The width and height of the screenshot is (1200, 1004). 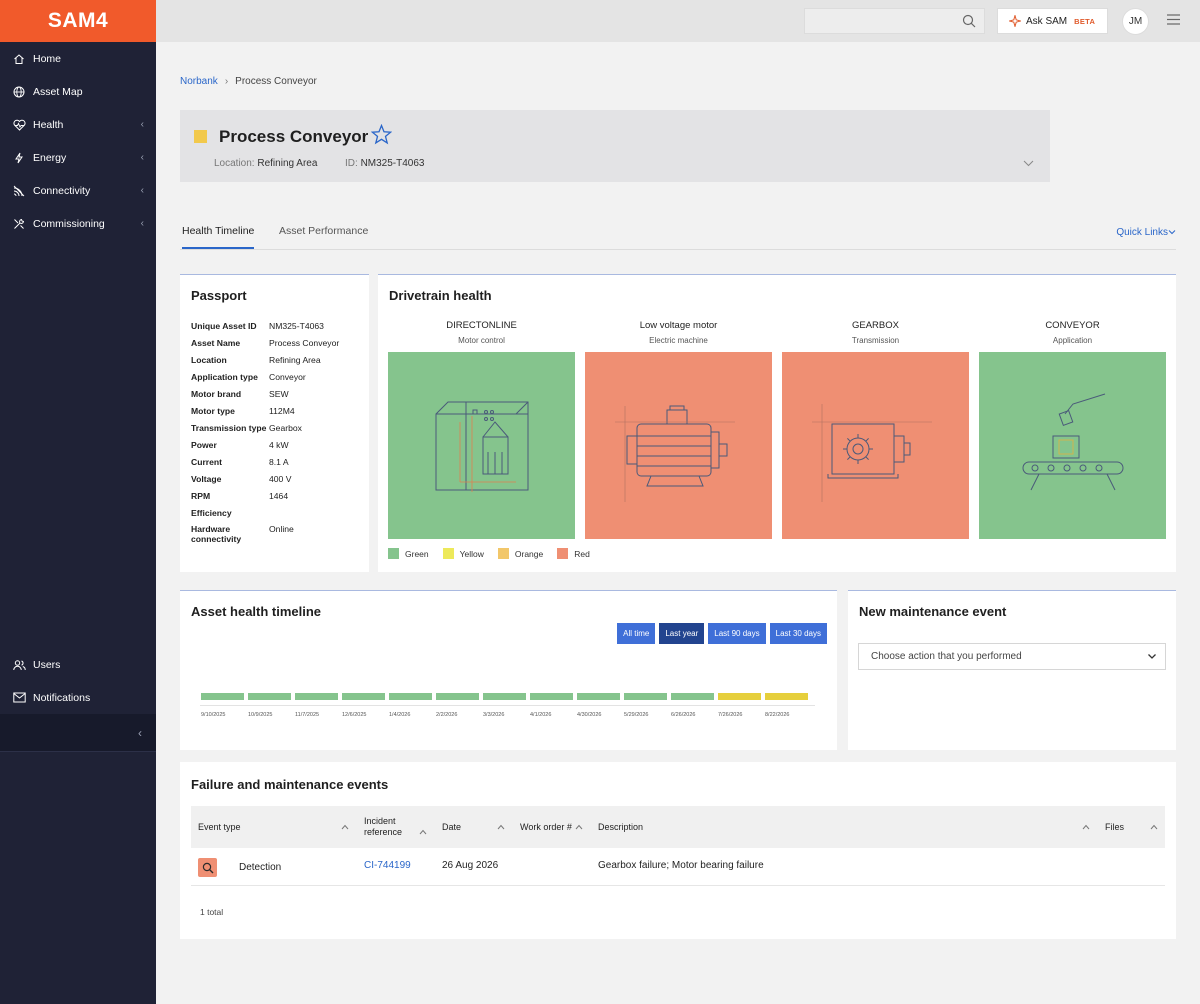 I want to click on hamburger-menu-icon, so click(x=1173, y=21).